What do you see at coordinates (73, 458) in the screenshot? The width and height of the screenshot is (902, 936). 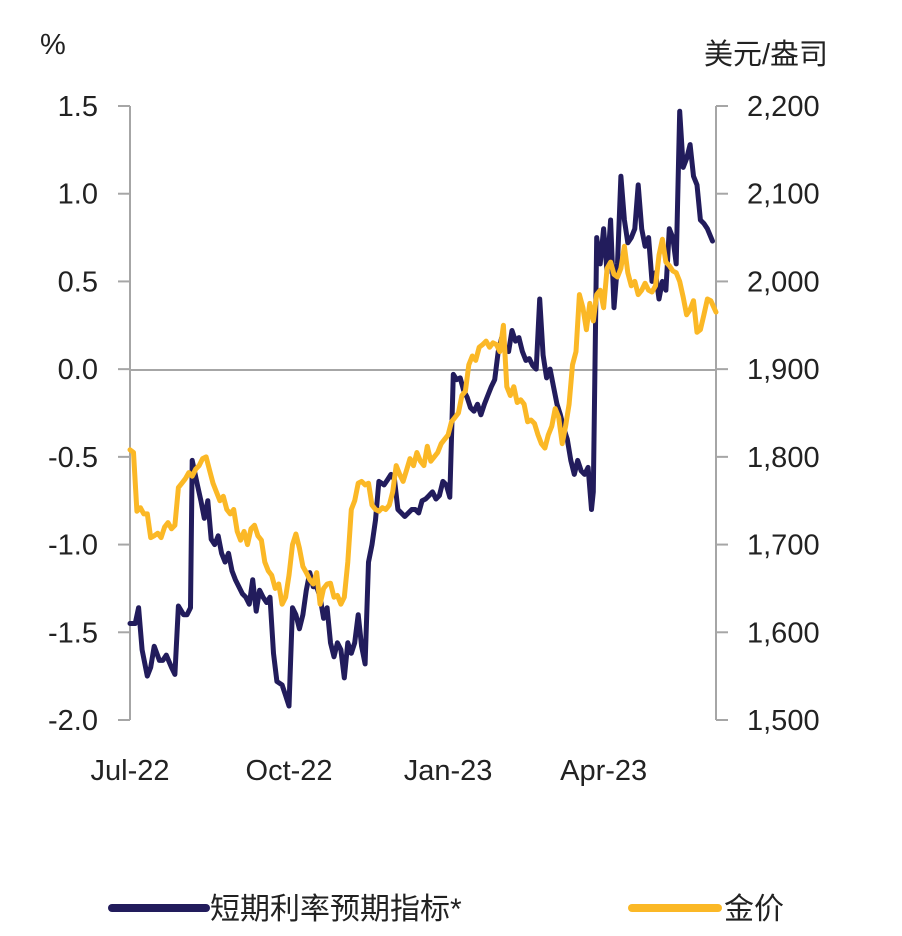 I see `left-tick-label: -0.5` at bounding box center [73, 458].